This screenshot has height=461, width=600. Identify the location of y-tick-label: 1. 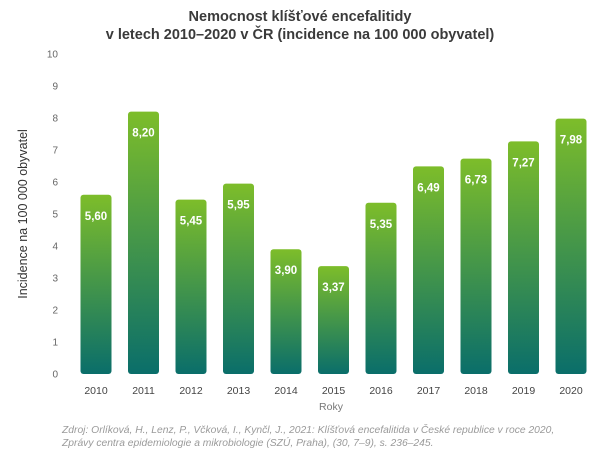
(55, 343).